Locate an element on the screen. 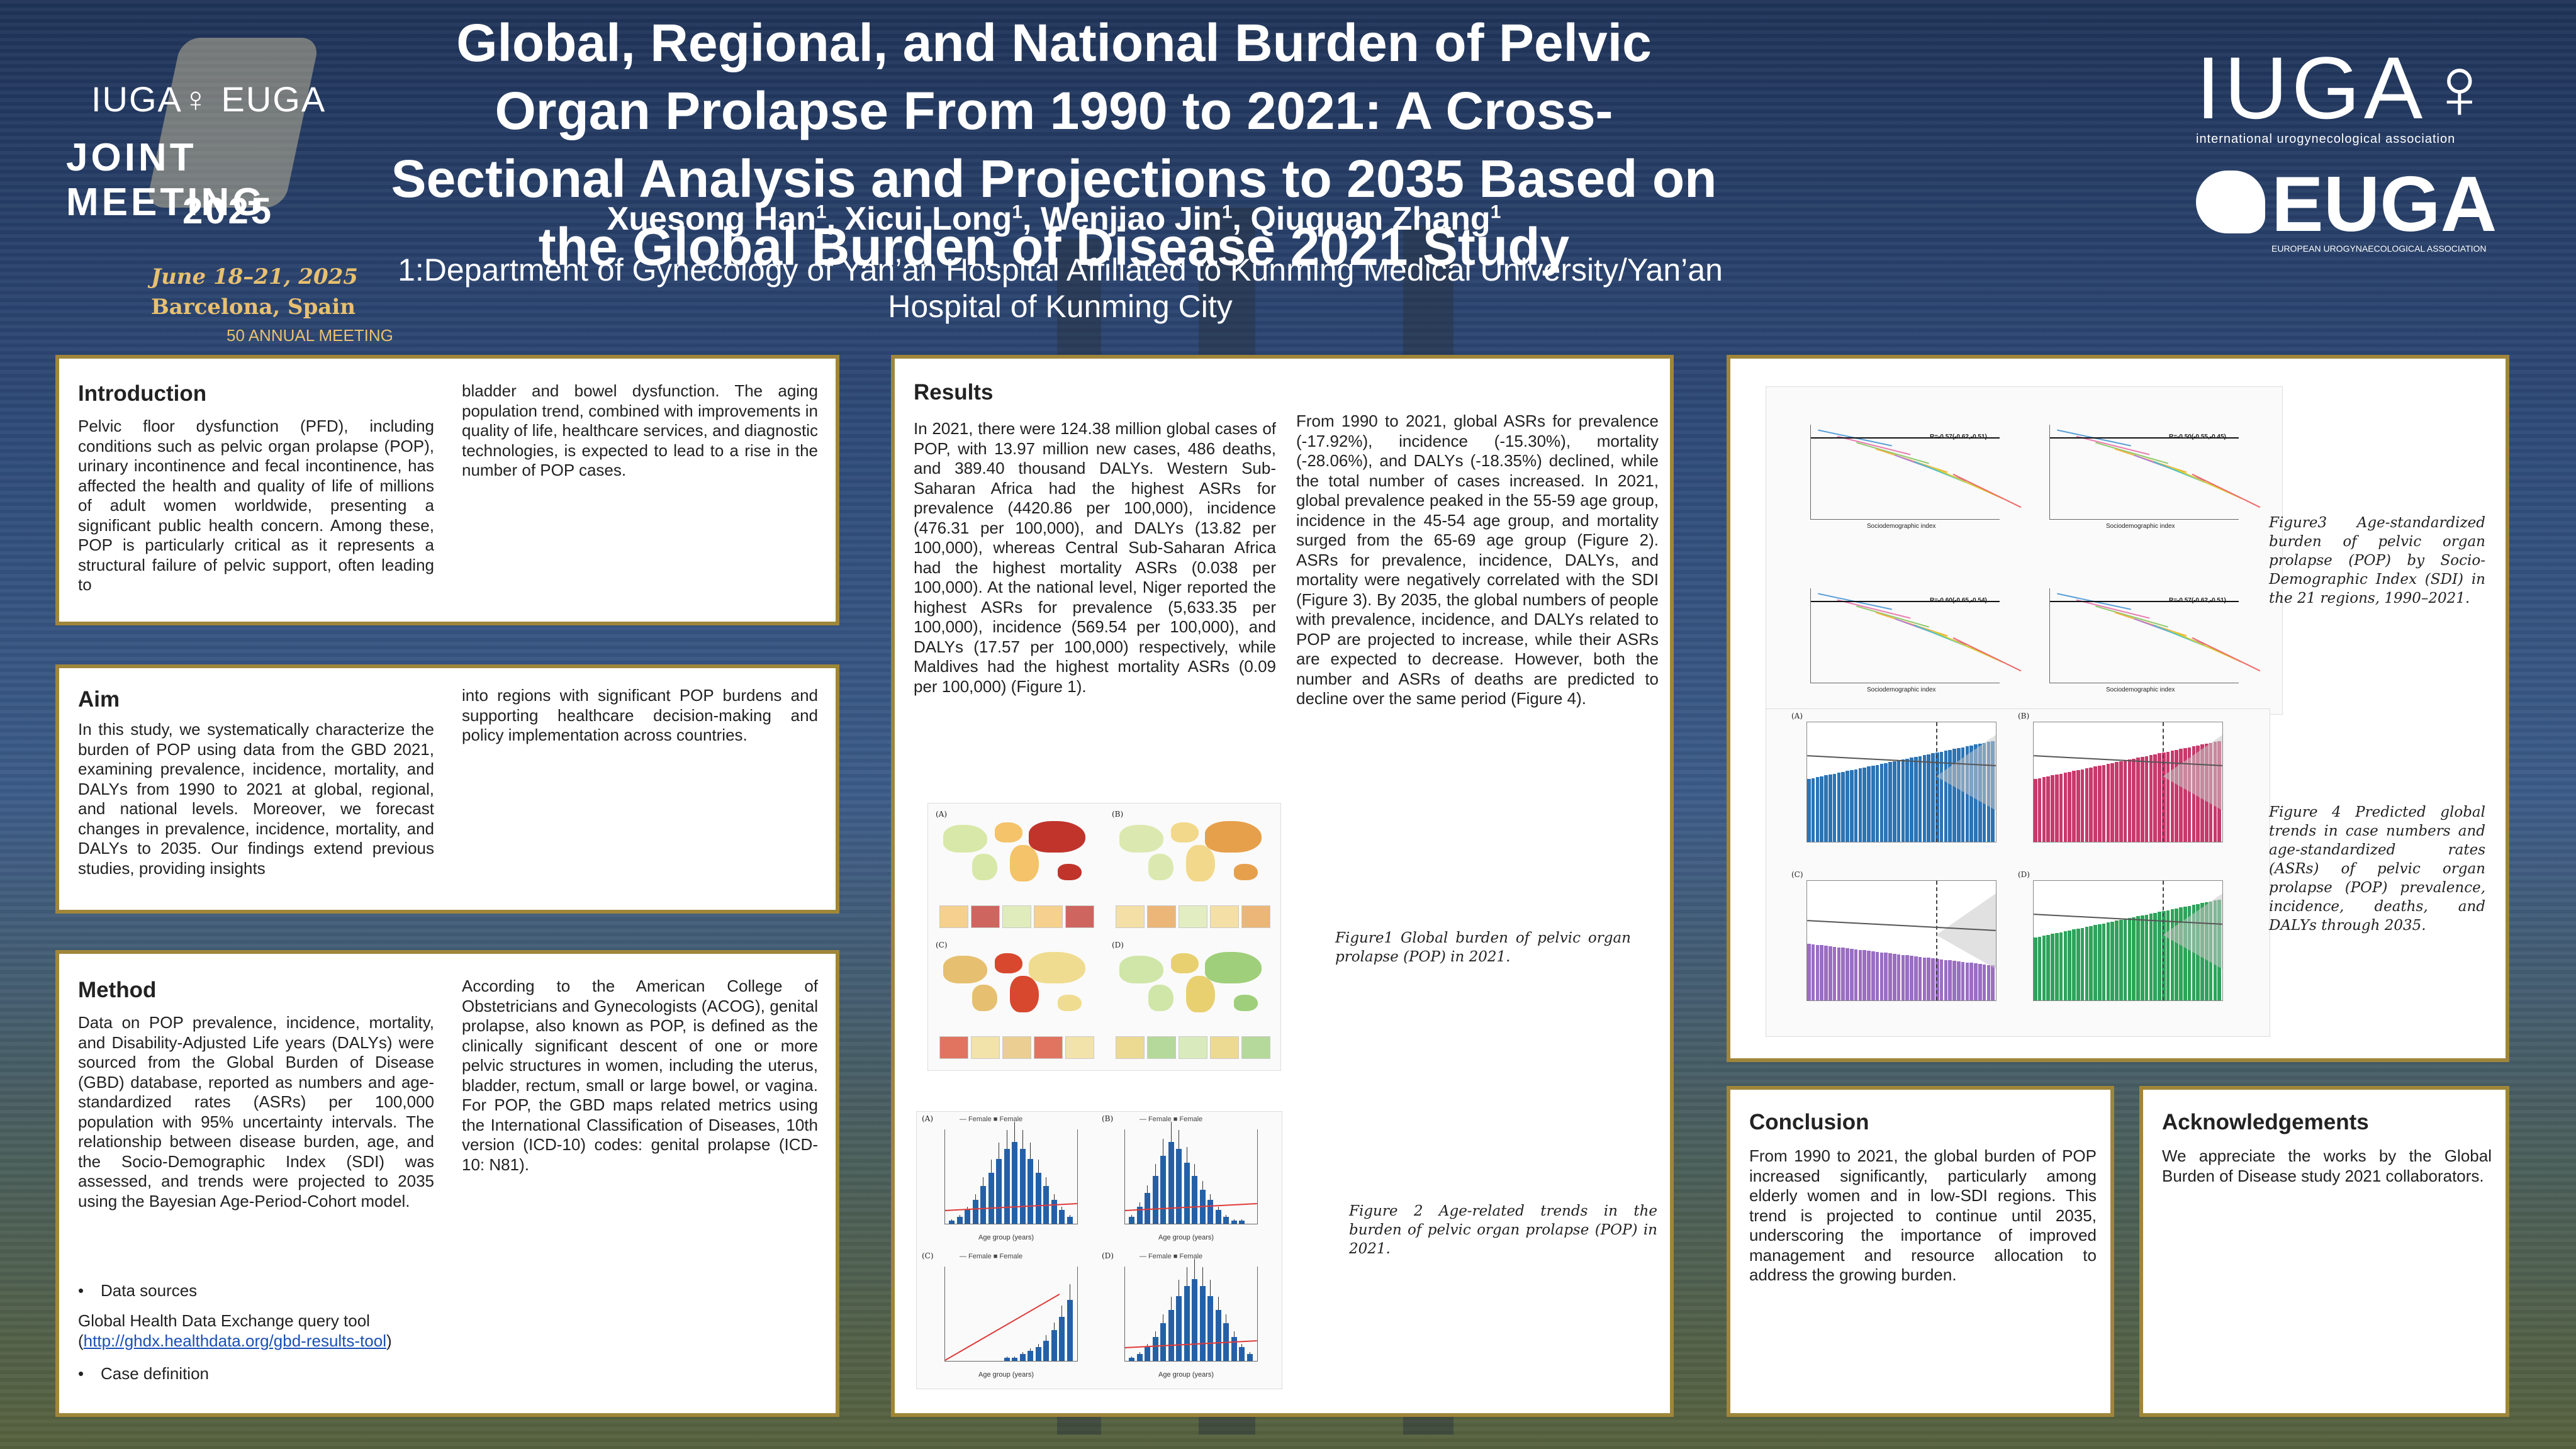  logo-joint-meeting: JOINT MEETING is located at coordinates (166, 180).